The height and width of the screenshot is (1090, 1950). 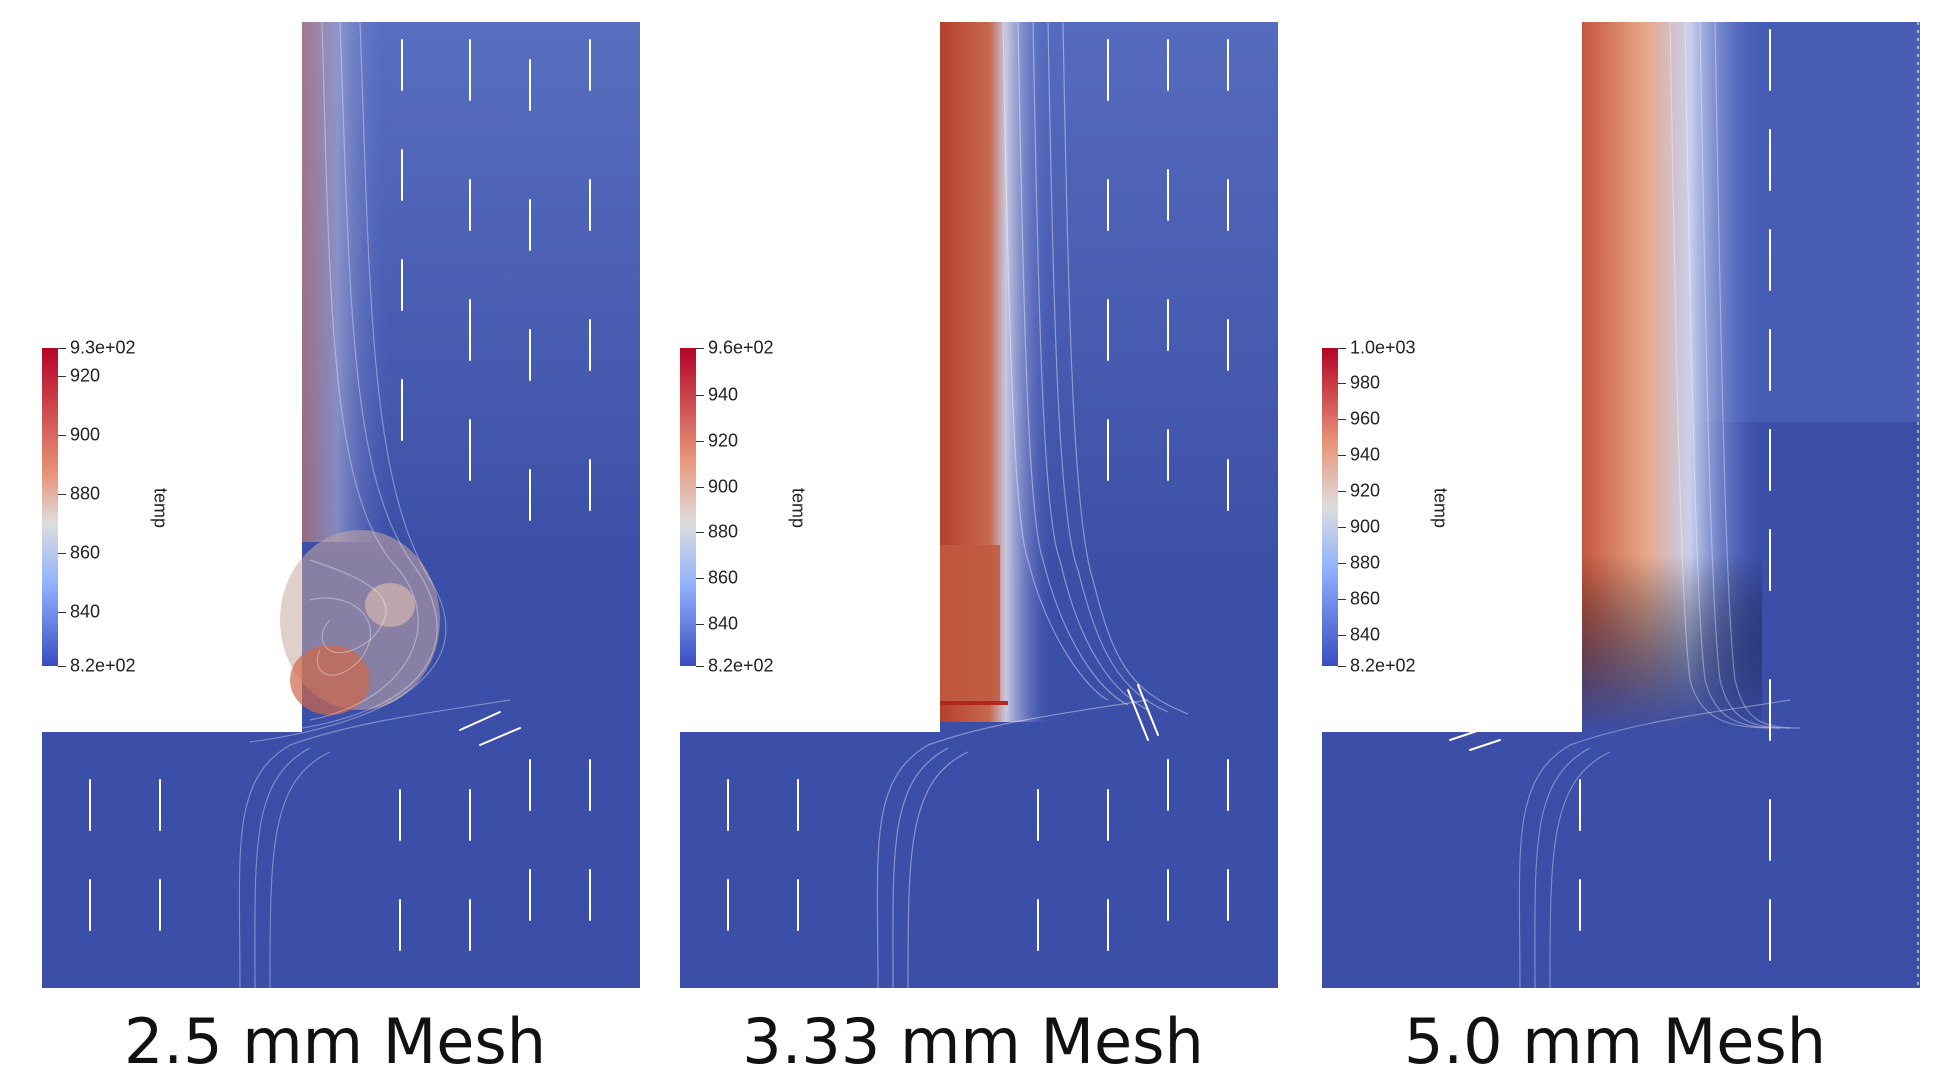 I want to click on colorbar-max-label: 9.3e+02, so click(x=103, y=348).